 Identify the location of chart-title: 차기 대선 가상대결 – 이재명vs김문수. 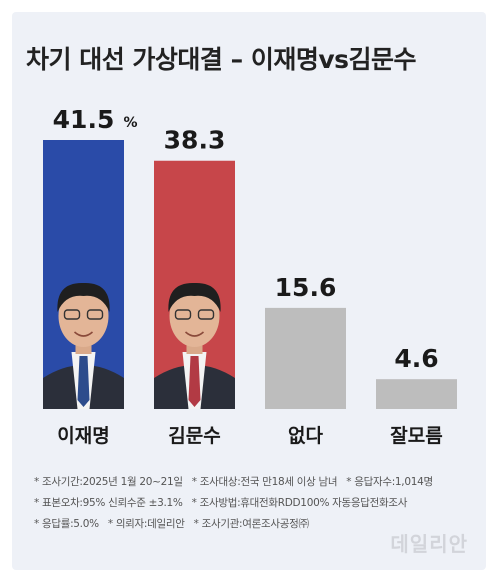
(221, 59).